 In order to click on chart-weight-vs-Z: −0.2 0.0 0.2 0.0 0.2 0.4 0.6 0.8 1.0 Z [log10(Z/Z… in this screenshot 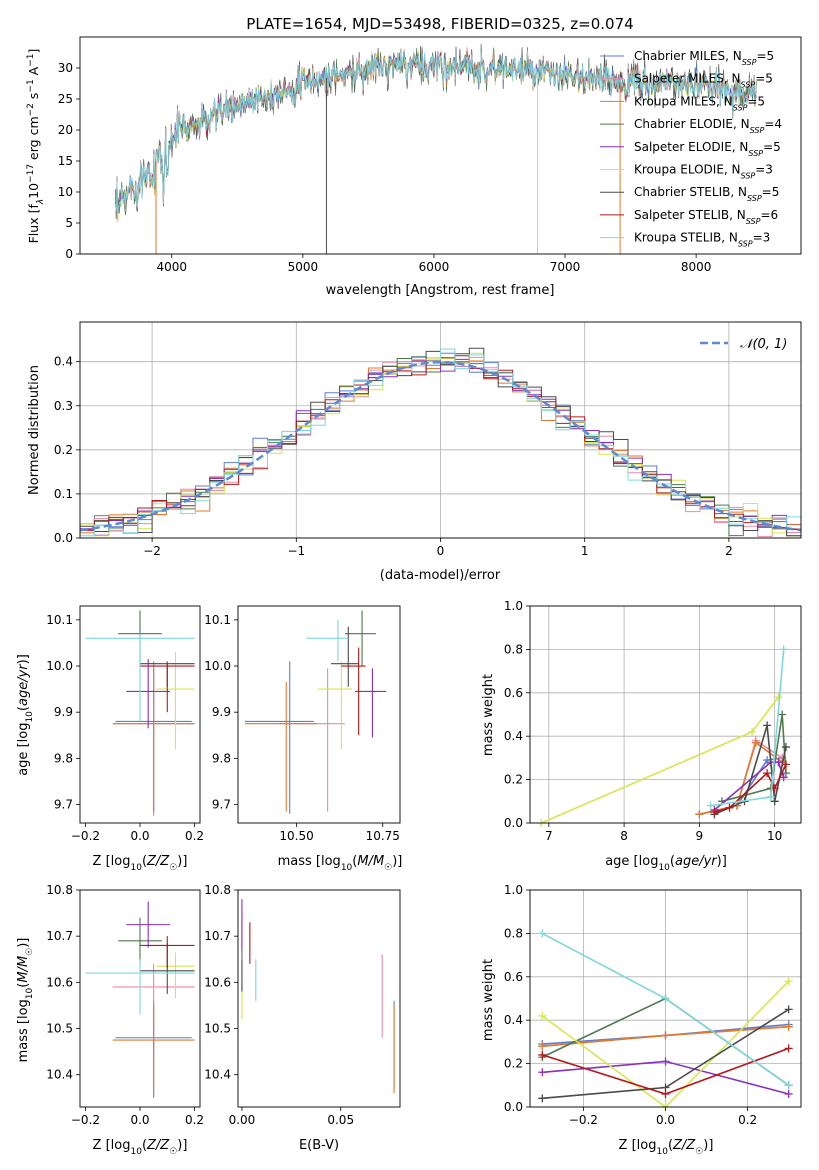, I will do `click(641, 1020)`.